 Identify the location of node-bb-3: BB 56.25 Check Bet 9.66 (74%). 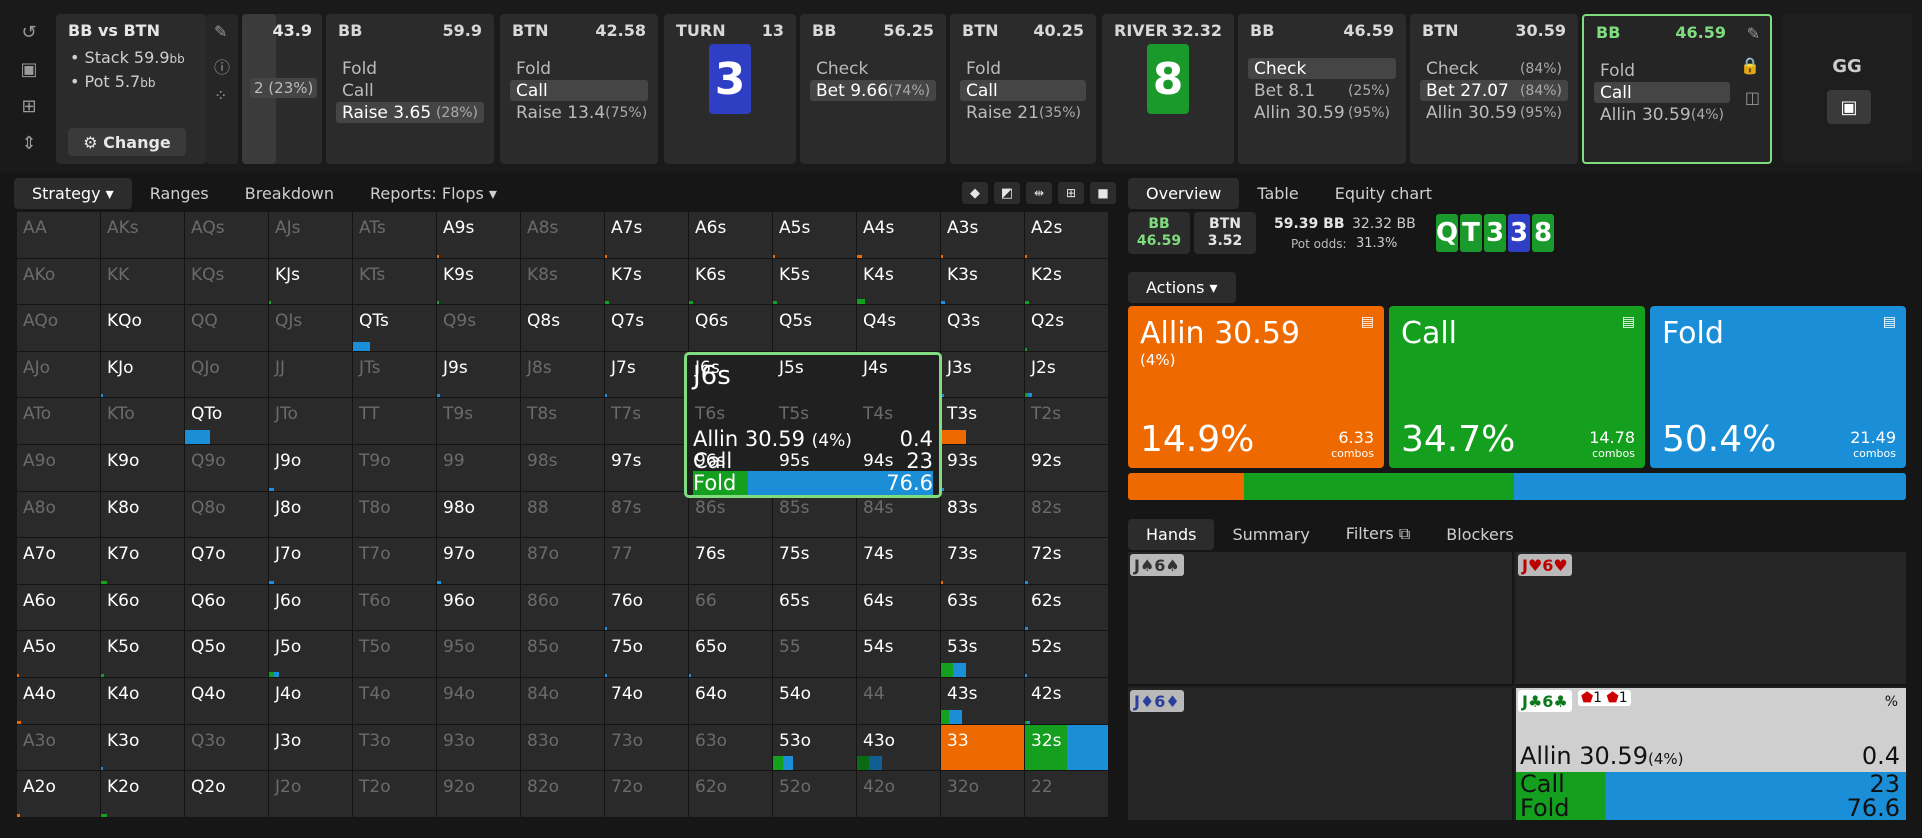
(873, 89).